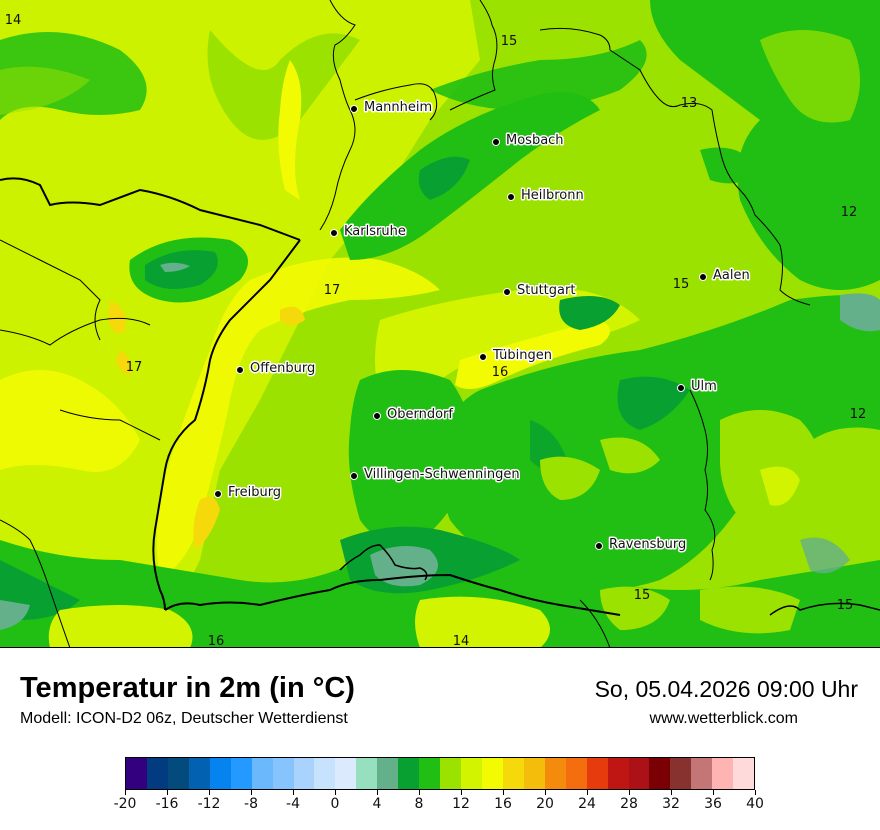  Describe the element at coordinates (647, 544) in the screenshot. I see `city-label: Ravensburg` at that location.